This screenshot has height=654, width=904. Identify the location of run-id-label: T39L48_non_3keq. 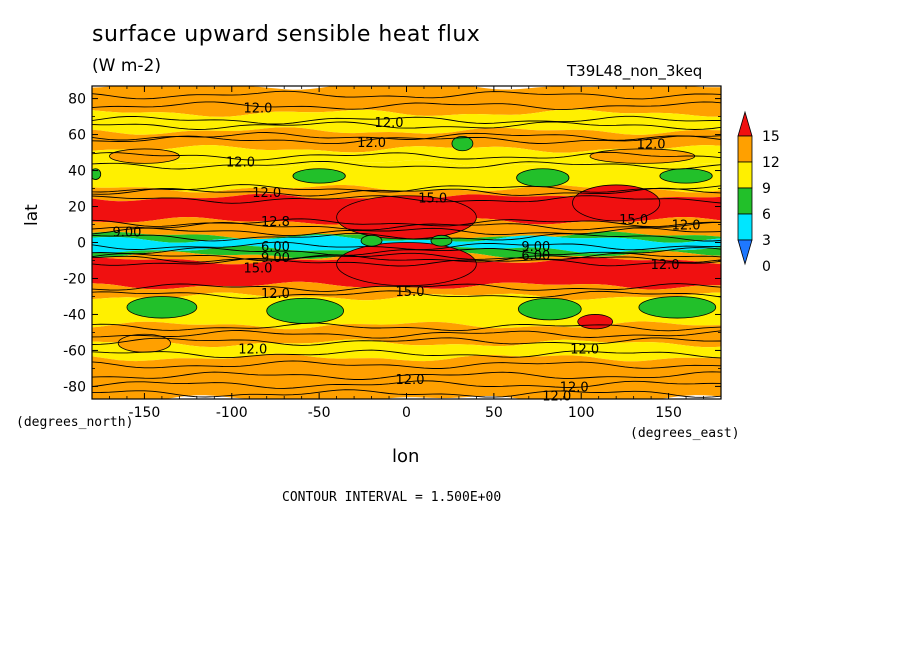
(635, 71).